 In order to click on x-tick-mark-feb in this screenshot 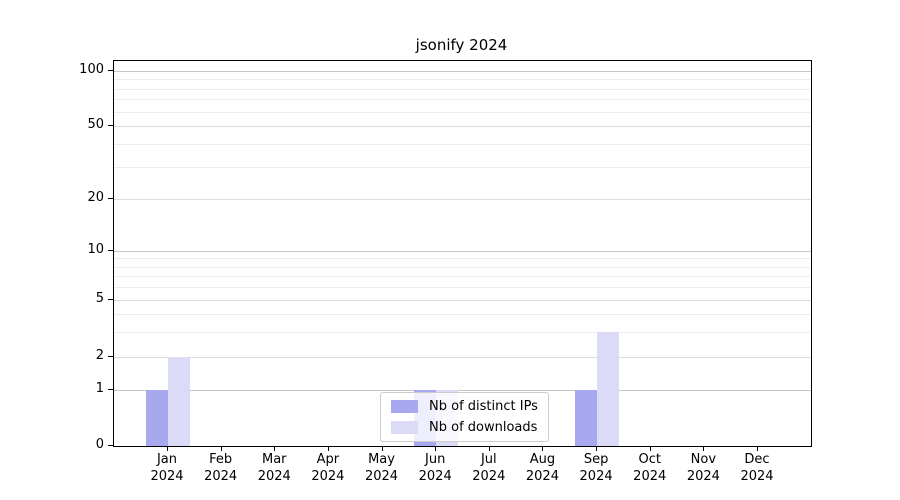, I will do `click(221, 448)`.